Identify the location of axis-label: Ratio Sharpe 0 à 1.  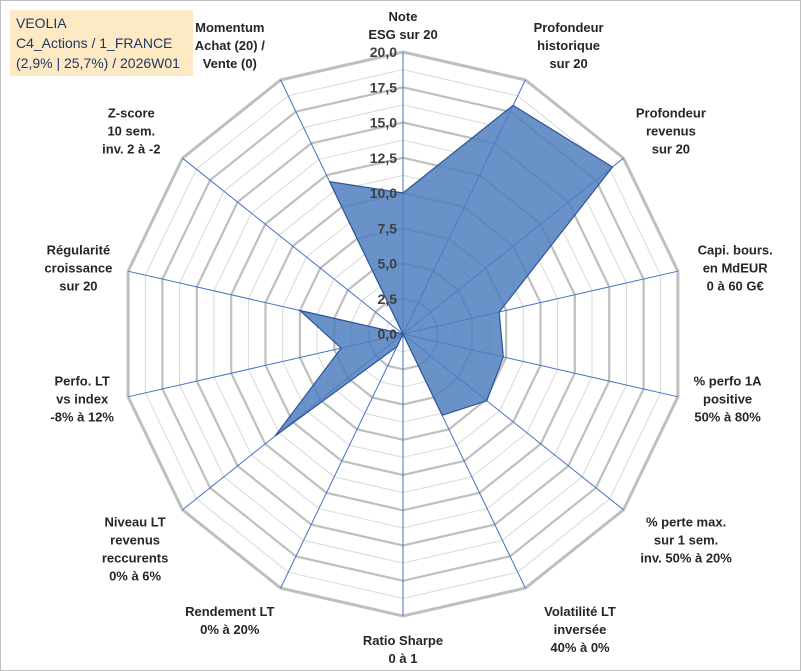
(403, 649).